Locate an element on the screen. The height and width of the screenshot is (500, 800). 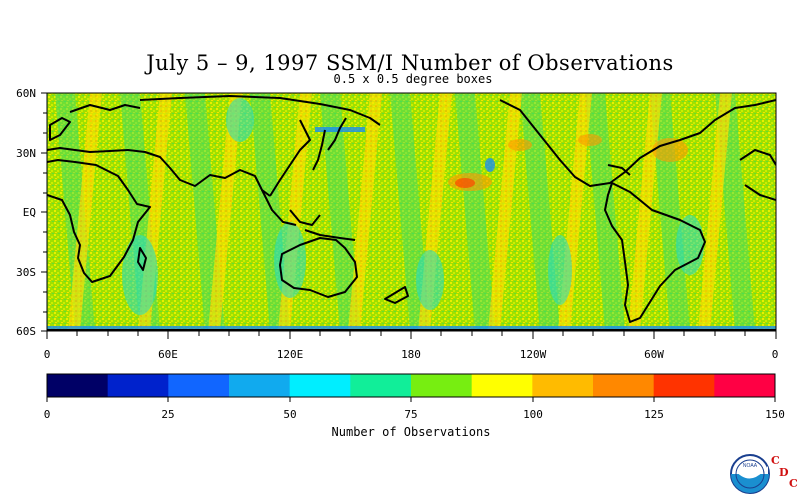
lon-label-180: 180 is located at coordinates (411, 354).